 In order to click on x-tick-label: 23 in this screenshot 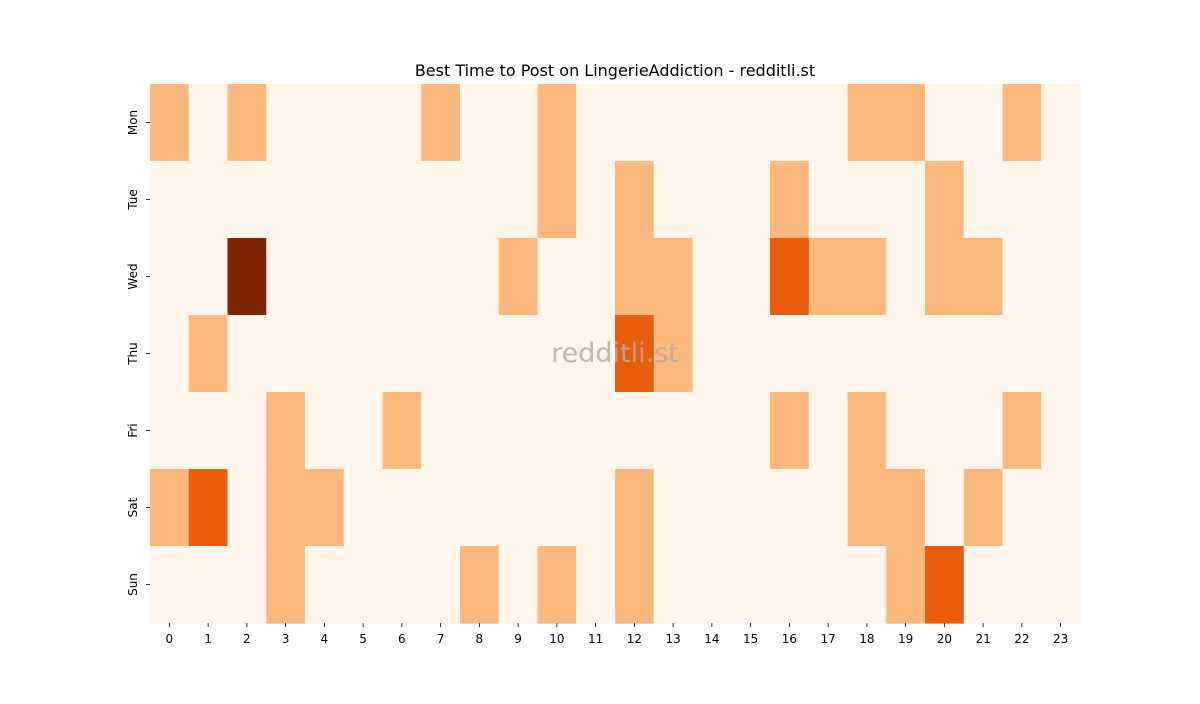, I will do `click(1060, 639)`.